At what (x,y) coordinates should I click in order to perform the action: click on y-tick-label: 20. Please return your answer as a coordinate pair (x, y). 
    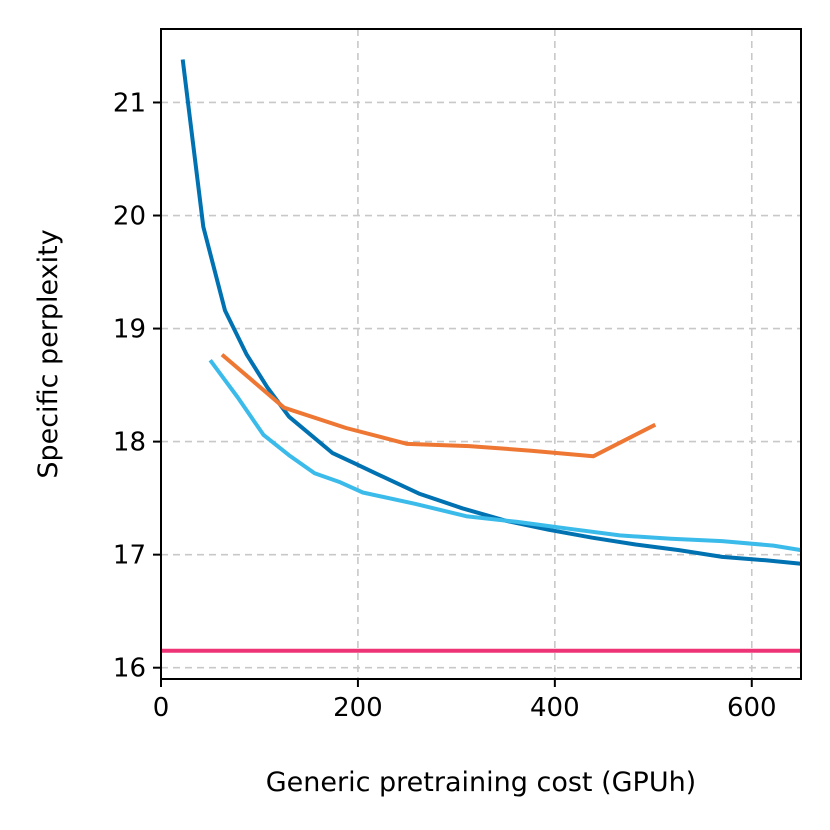
    Looking at the image, I should click on (129, 217).